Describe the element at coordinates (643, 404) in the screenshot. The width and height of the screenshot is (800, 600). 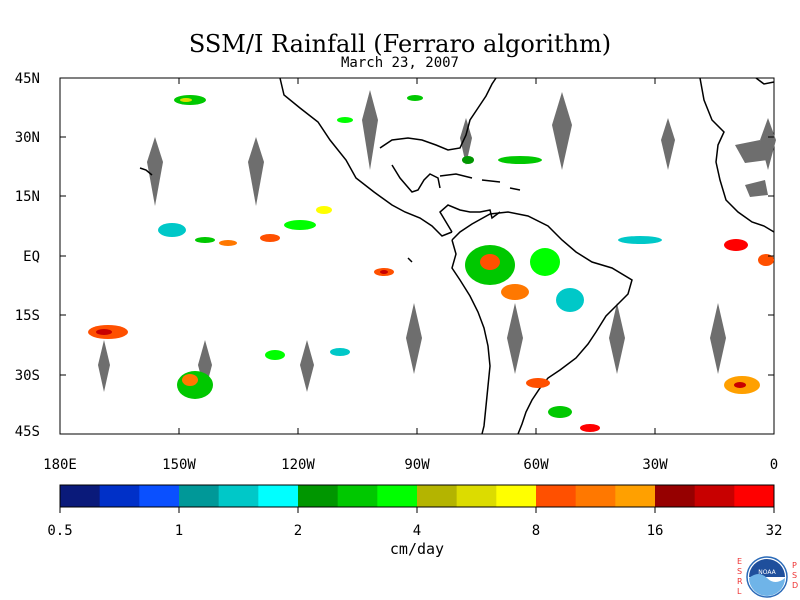
I see `rain-south-atlantic` at that location.